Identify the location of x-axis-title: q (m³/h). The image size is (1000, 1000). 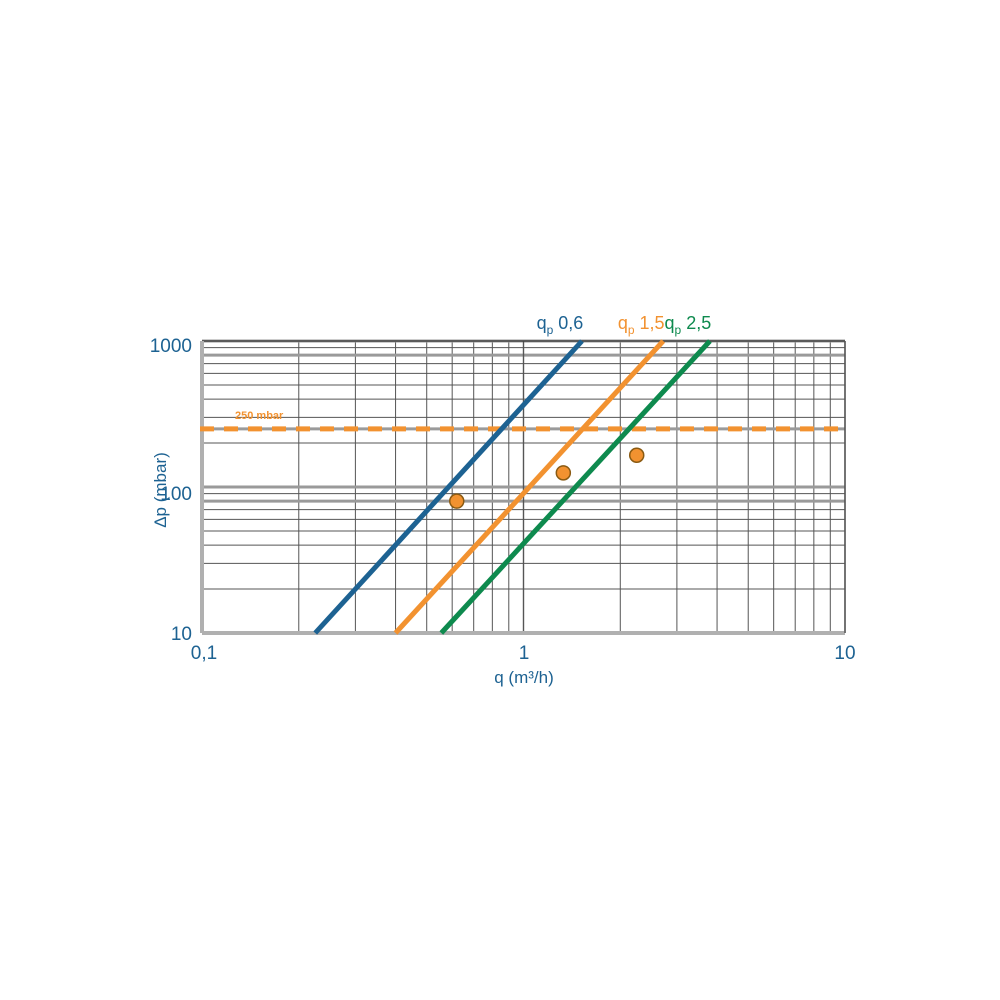
(524, 677).